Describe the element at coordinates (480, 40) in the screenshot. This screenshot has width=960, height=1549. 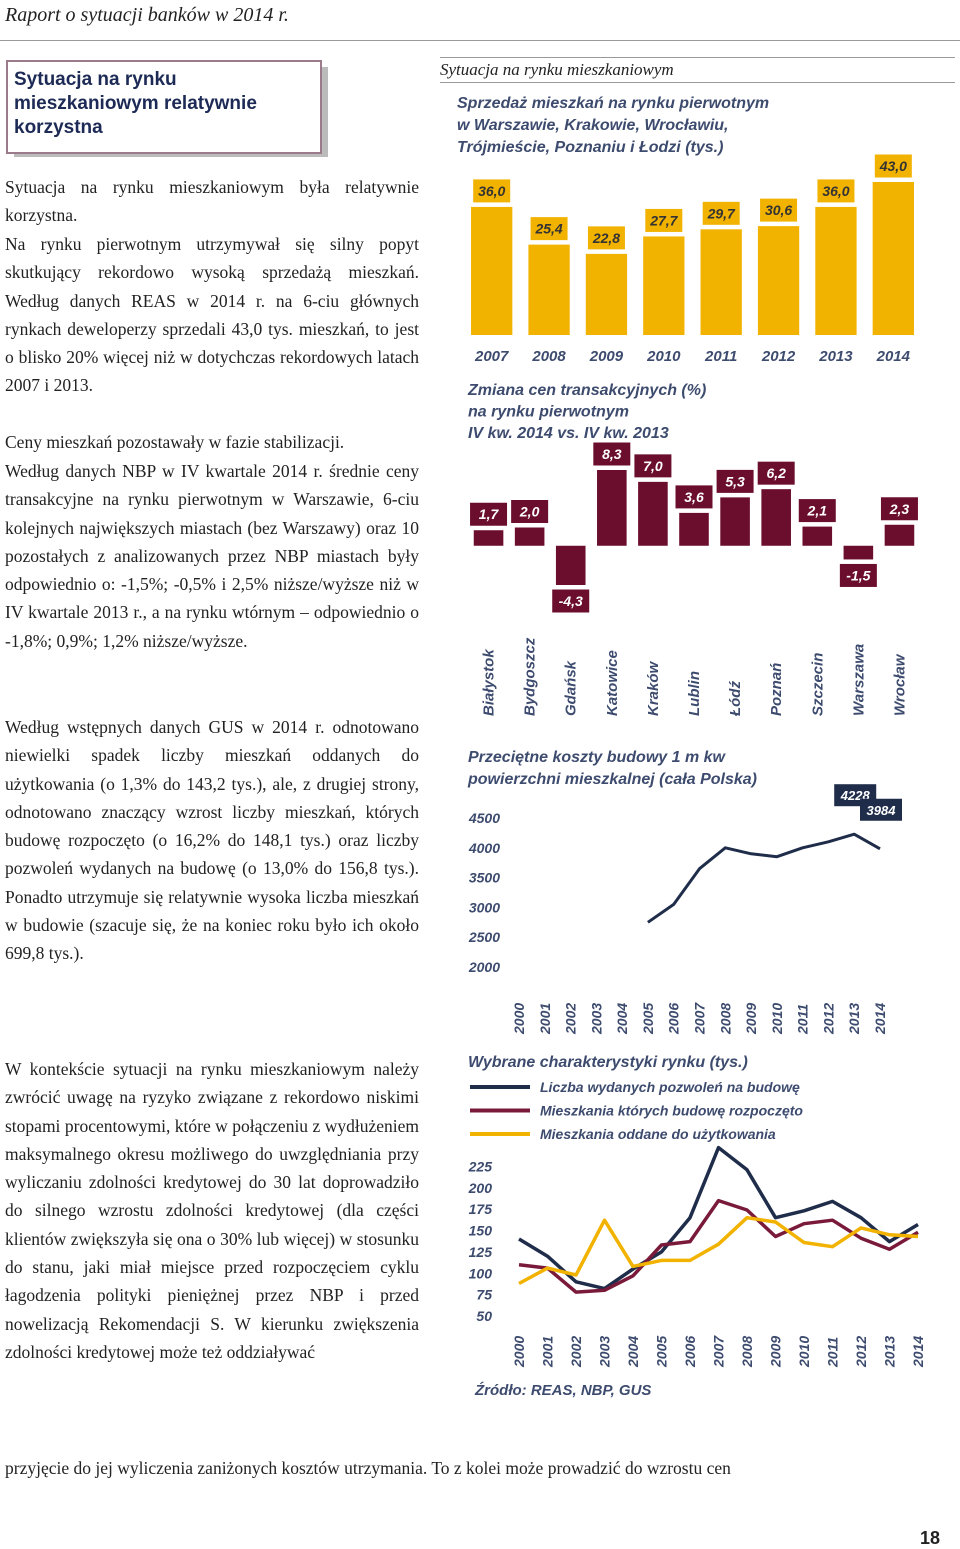
I see `header-rule` at that location.